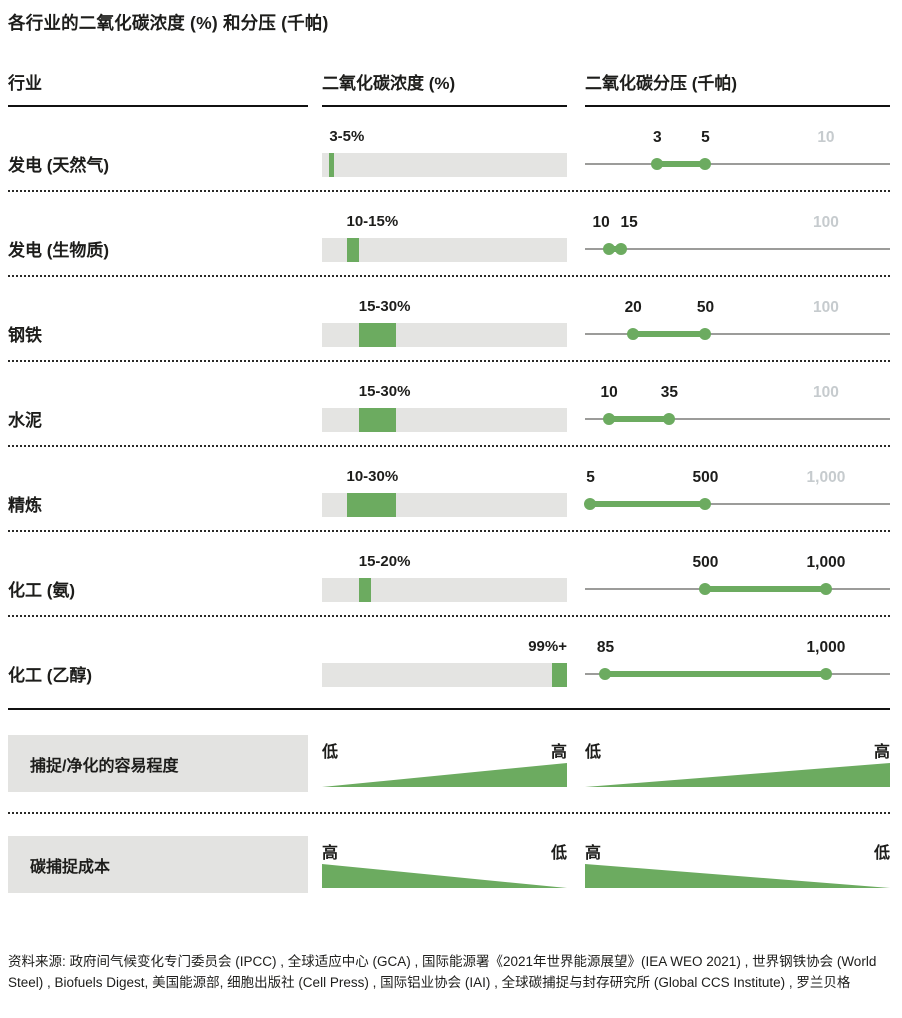  What do you see at coordinates (826, 392) in the screenshot?
I see `pressure-scale-max-label: 100` at bounding box center [826, 392].